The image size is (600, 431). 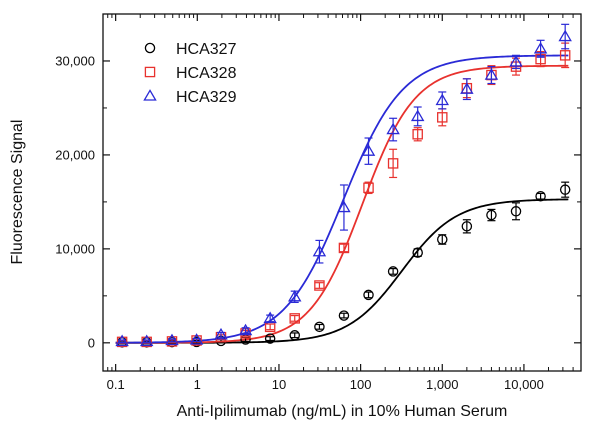 I want to click on y-axis-title: Fluorescence Signal, so click(x=17, y=192).